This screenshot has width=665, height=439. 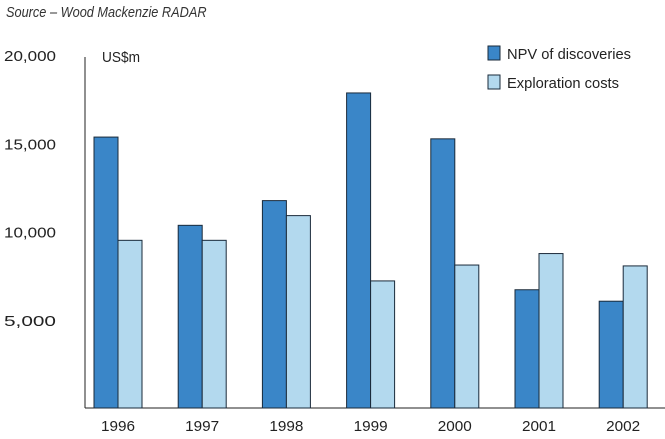 I want to click on bar-exploration-costs-2002, so click(x=635, y=337).